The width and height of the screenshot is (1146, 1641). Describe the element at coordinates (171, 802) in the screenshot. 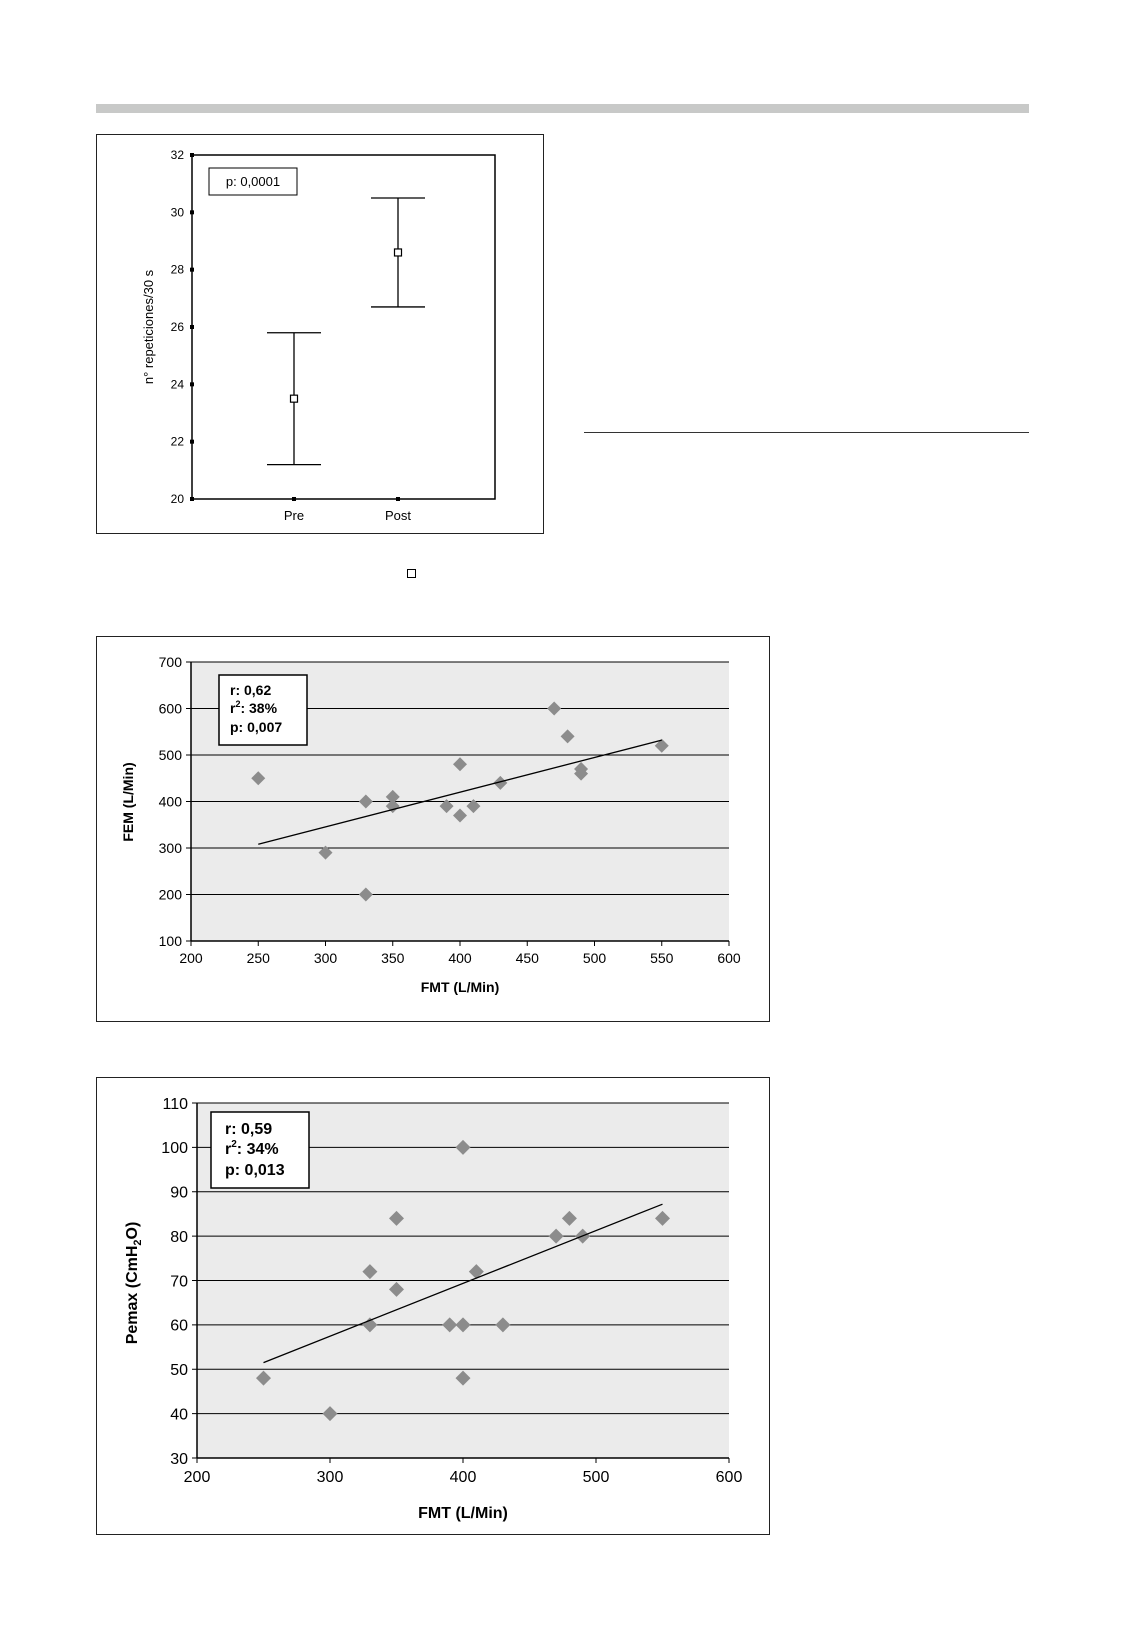

I see `y-tick-label: 400` at that location.